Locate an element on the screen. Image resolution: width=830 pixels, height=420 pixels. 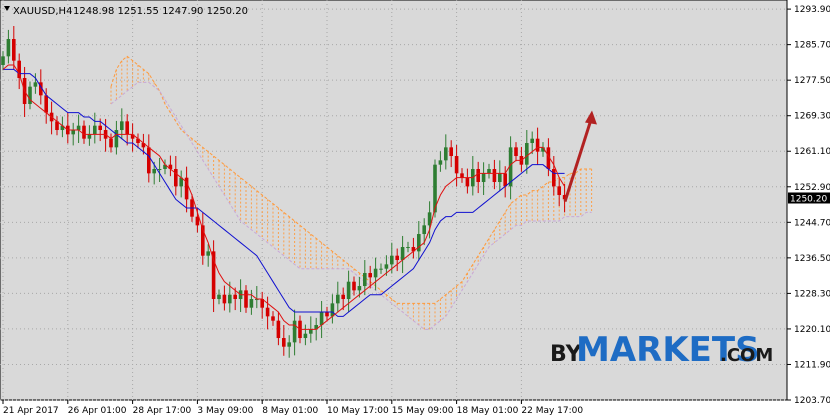
x-tick-label: 21 Apr 2017 is located at coordinates (31, 411).